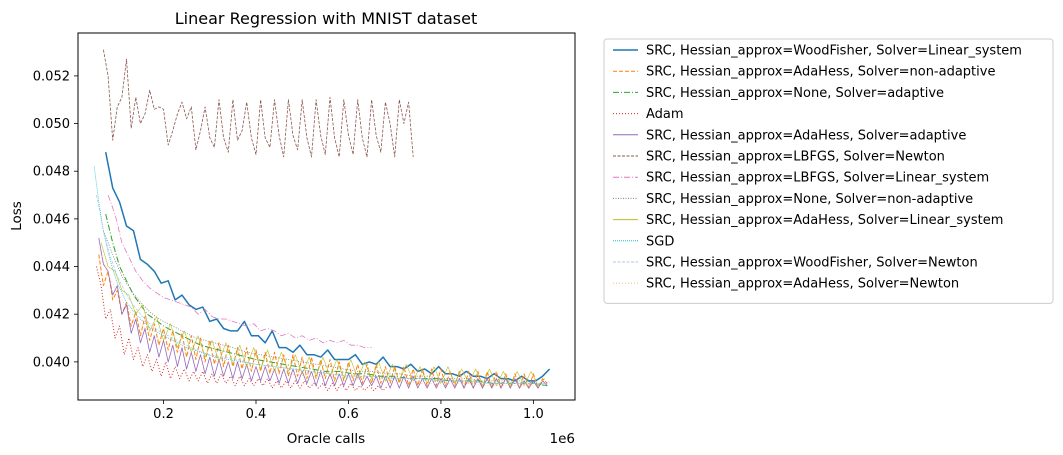 This screenshot has height=455, width=1063. I want to click on y-tick-label: 0.044, so click(51, 267).